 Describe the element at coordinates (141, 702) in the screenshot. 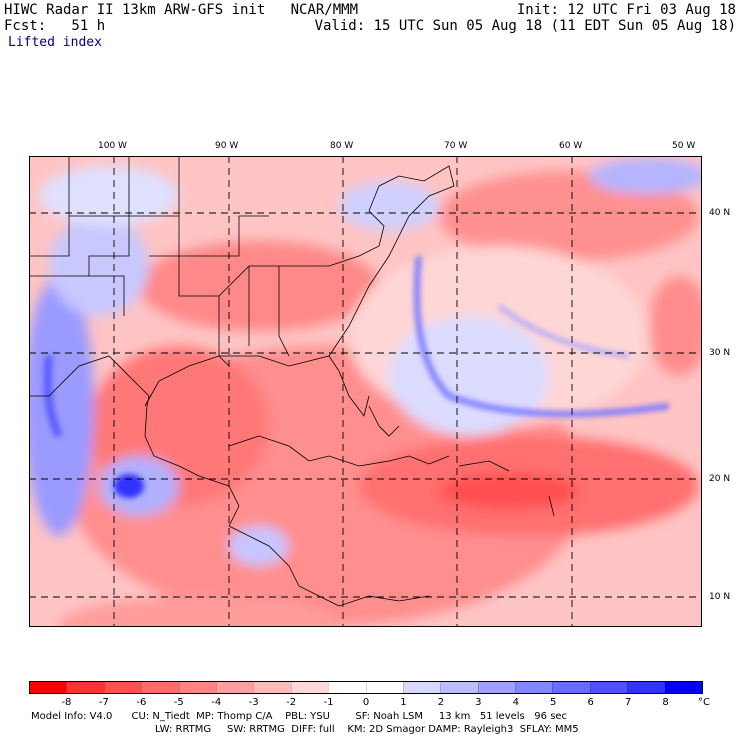

I see `colorbar-tick-label: -6` at that location.